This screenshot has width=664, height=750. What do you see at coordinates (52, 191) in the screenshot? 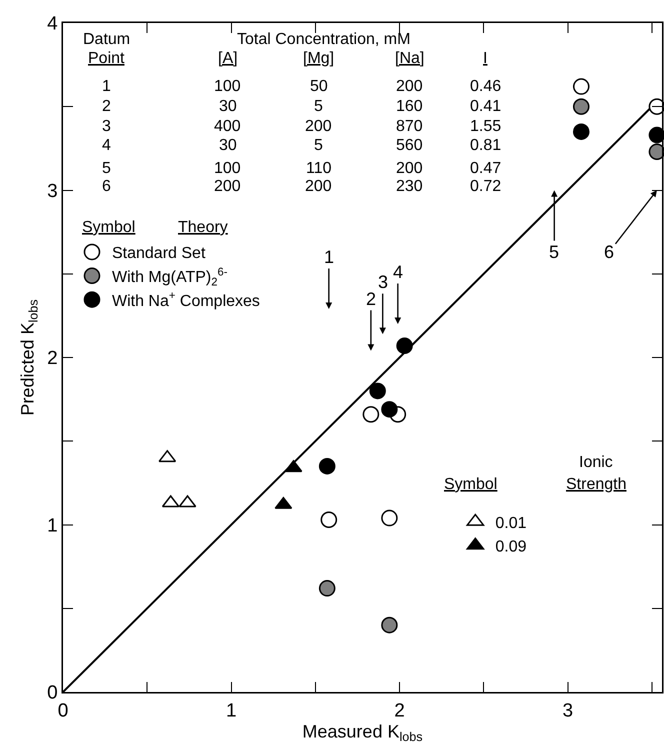
I see `y-tick-label: 3` at bounding box center [52, 191].